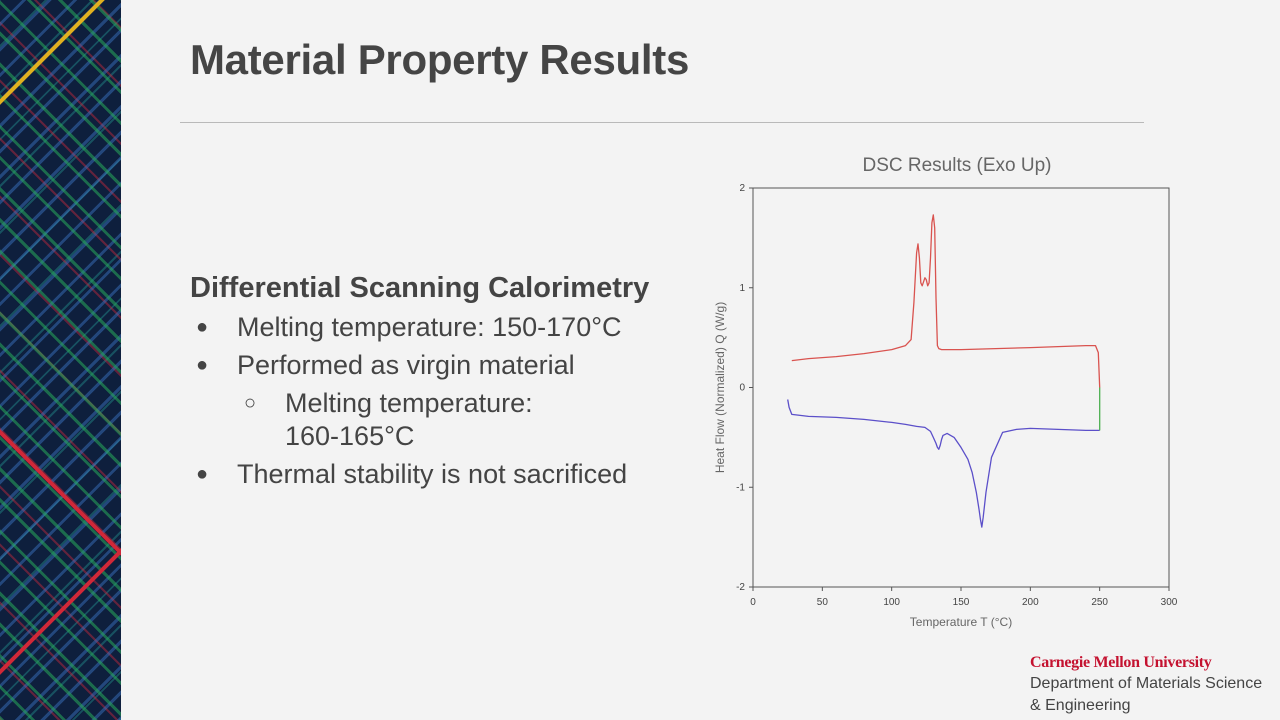 The width and height of the screenshot is (1280, 720). What do you see at coordinates (420, 288) in the screenshot?
I see `section-heading: Differential Scanning Calorimetry` at bounding box center [420, 288].